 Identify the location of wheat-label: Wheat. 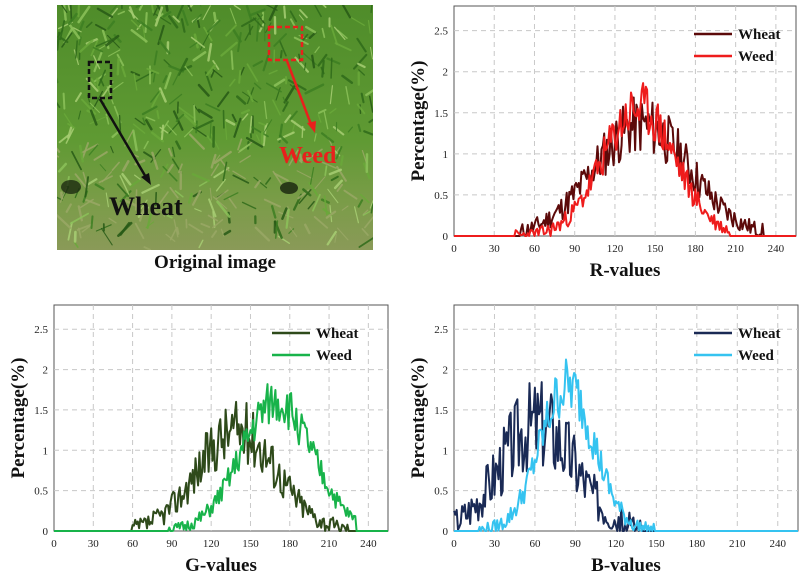
(146, 206).